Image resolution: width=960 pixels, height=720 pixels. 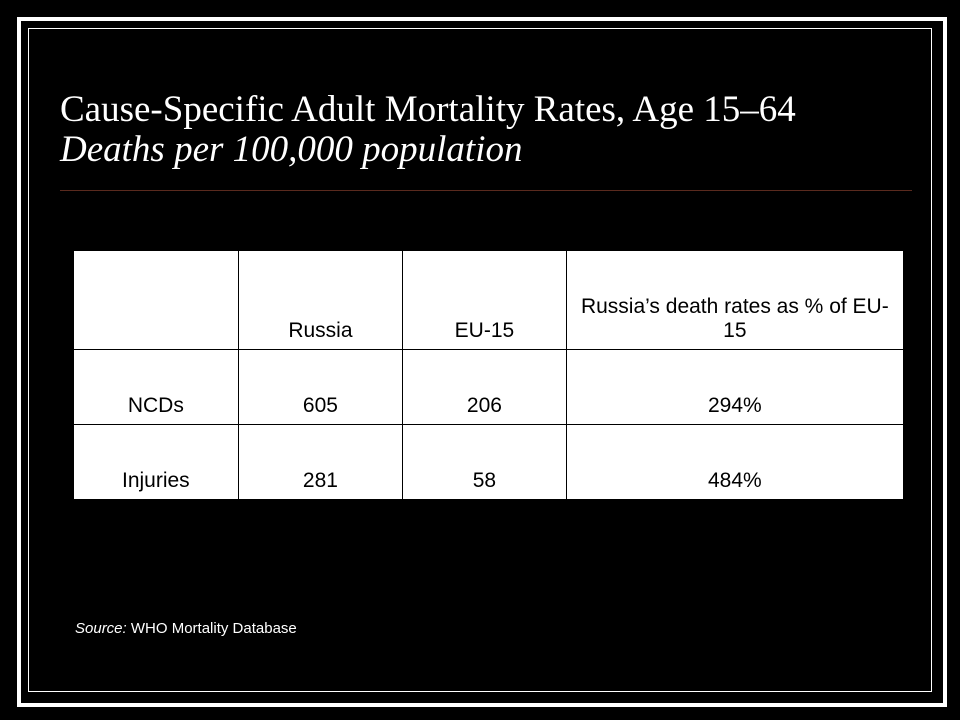 What do you see at coordinates (484, 387) in the screenshot?
I see `cell-eu15-ncds: 206` at bounding box center [484, 387].